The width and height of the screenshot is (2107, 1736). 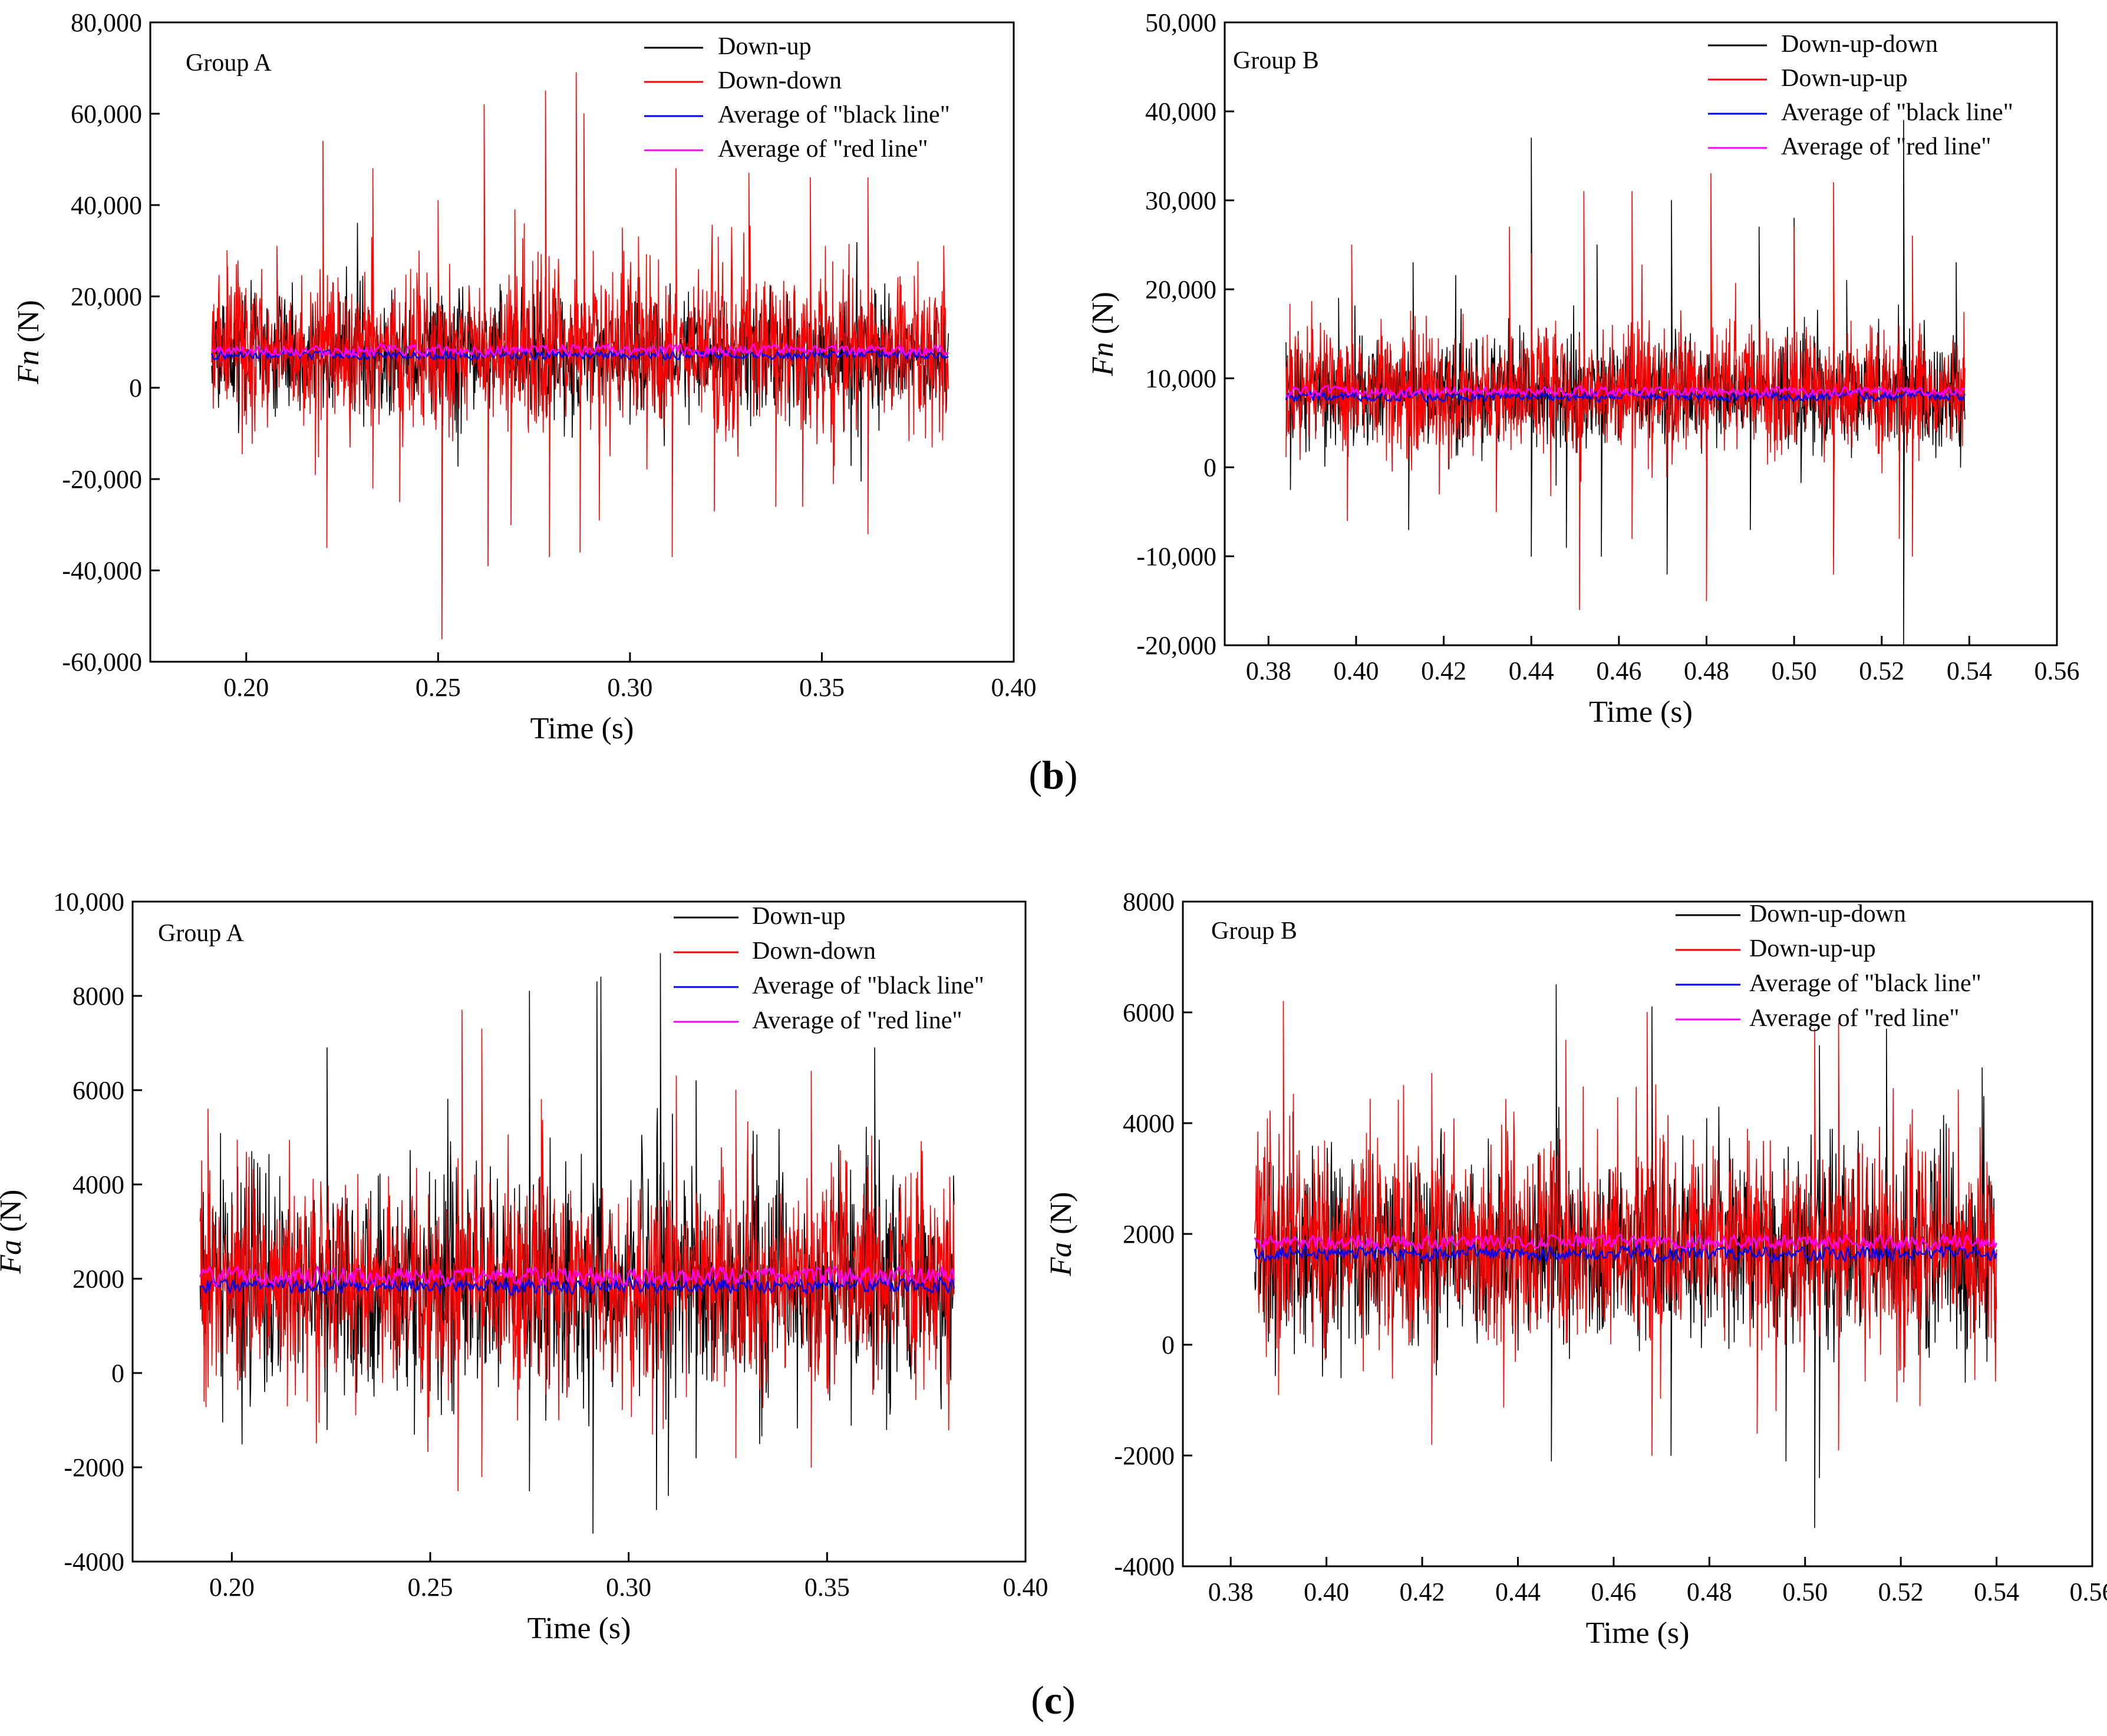 What do you see at coordinates (1794, 670) in the screenshot?
I see `x-tick-label: 0.50` at bounding box center [1794, 670].